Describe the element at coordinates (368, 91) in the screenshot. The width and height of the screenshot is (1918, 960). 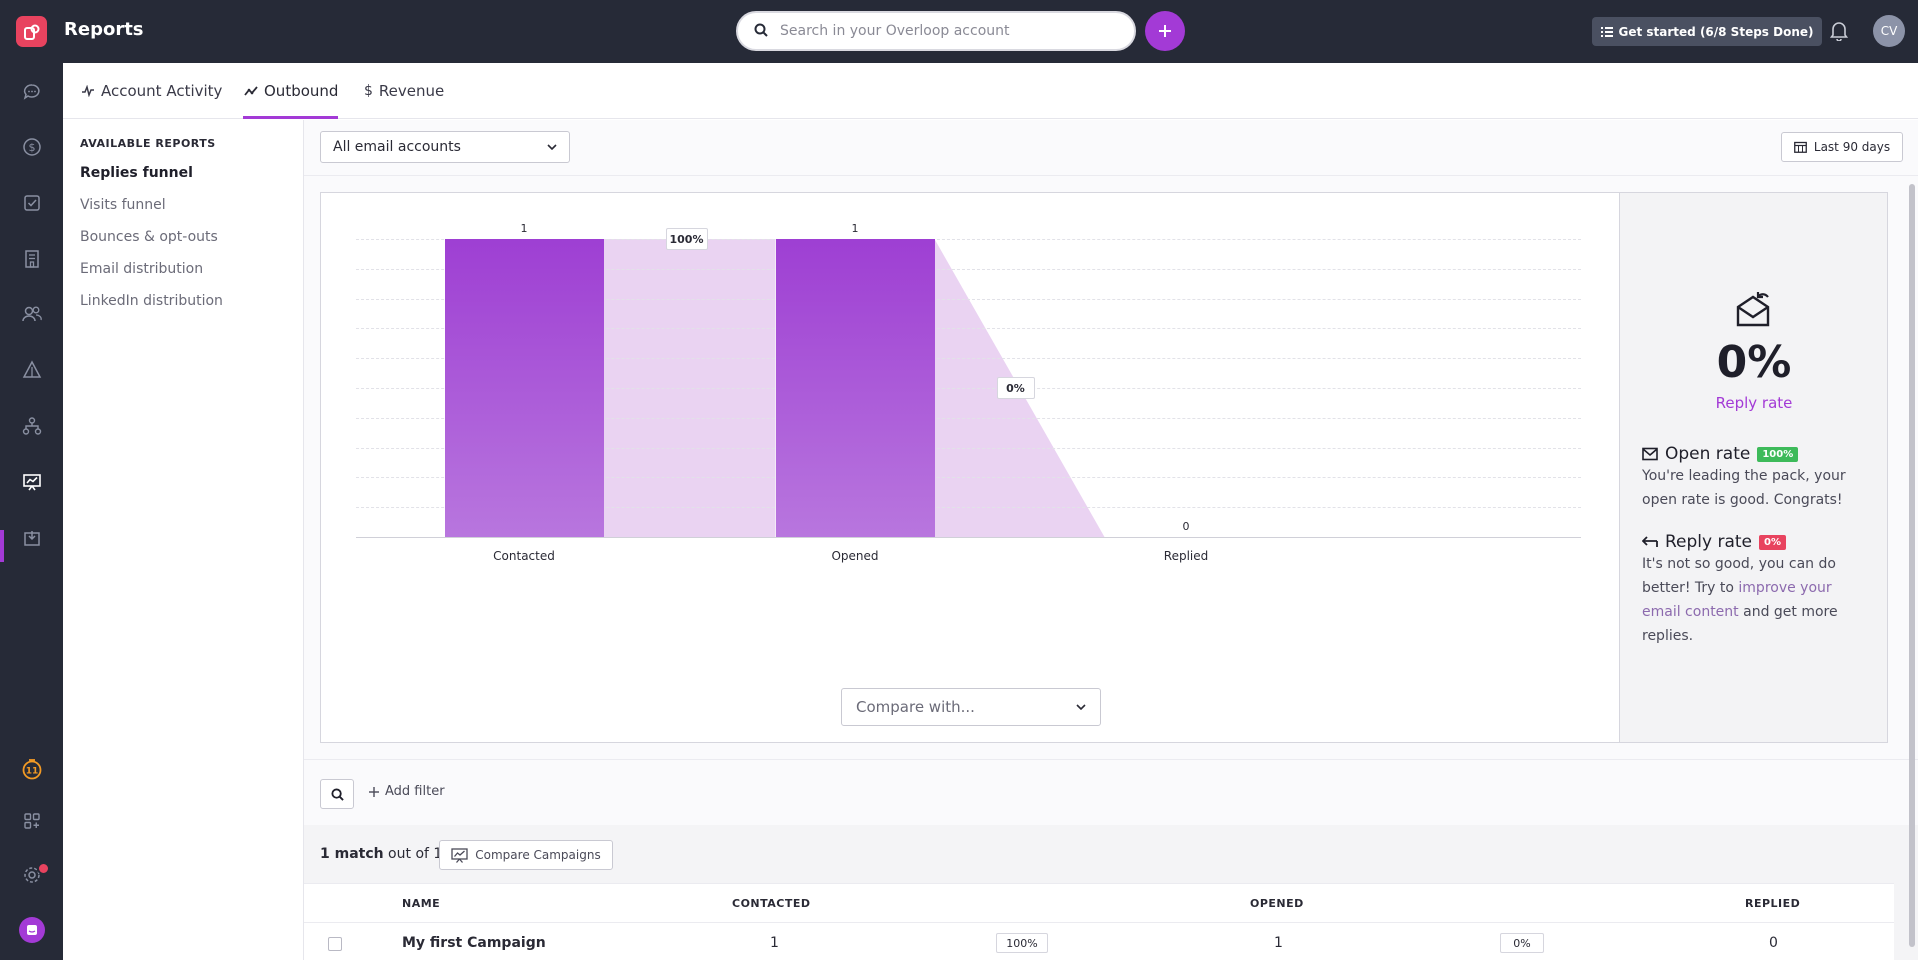
I see `dollar-icon: $` at that location.